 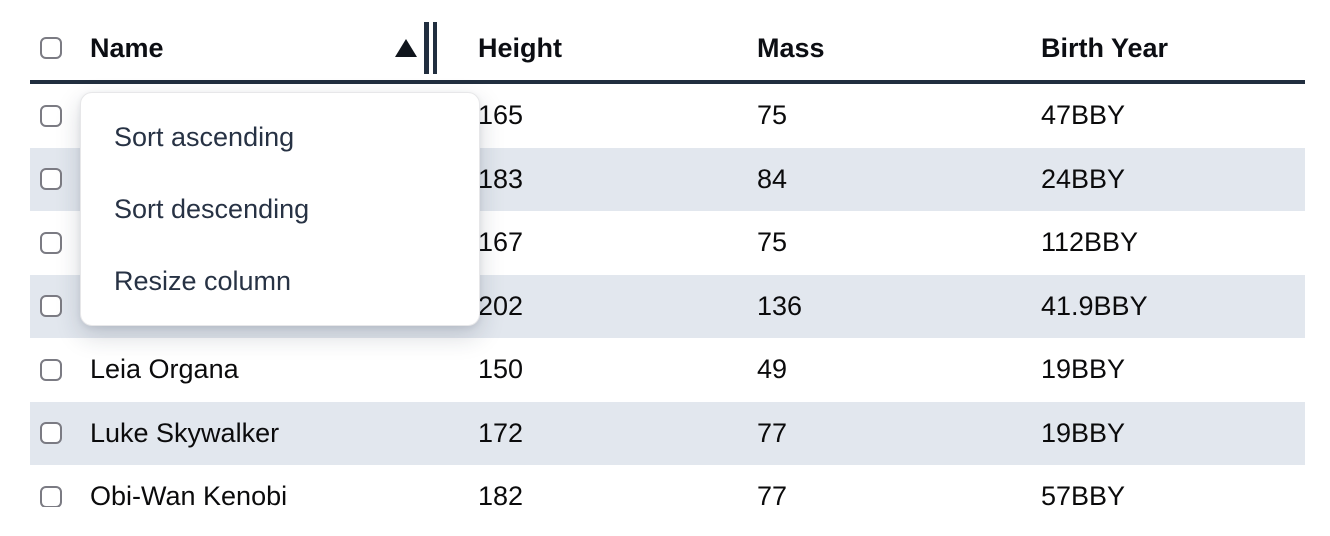 I want to click on menu-item-sort-descending: Sort descending, so click(x=212, y=208).